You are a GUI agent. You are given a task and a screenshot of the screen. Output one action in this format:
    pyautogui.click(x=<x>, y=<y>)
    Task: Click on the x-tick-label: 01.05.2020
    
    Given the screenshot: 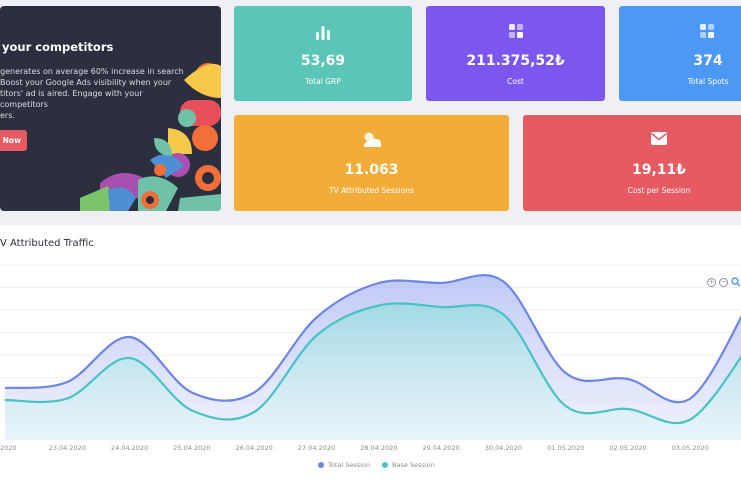 What is the action you would take?
    pyautogui.click(x=566, y=448)
    